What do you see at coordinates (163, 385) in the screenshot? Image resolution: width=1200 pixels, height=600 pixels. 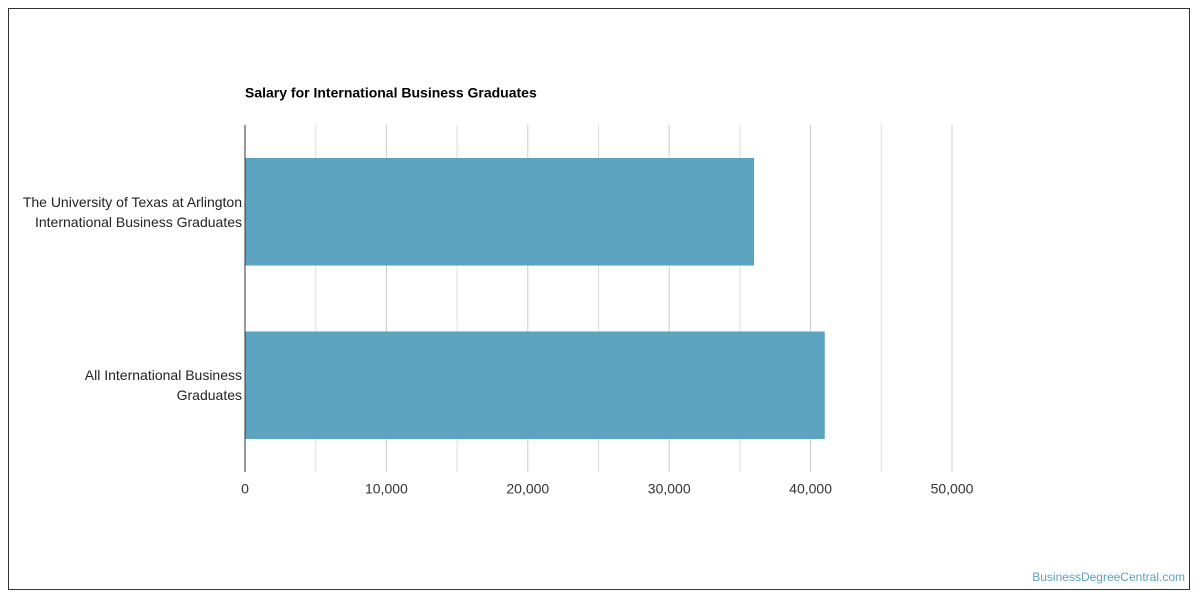 I see `category-label: All International Business Graduates` at bounding box center [163, 385].